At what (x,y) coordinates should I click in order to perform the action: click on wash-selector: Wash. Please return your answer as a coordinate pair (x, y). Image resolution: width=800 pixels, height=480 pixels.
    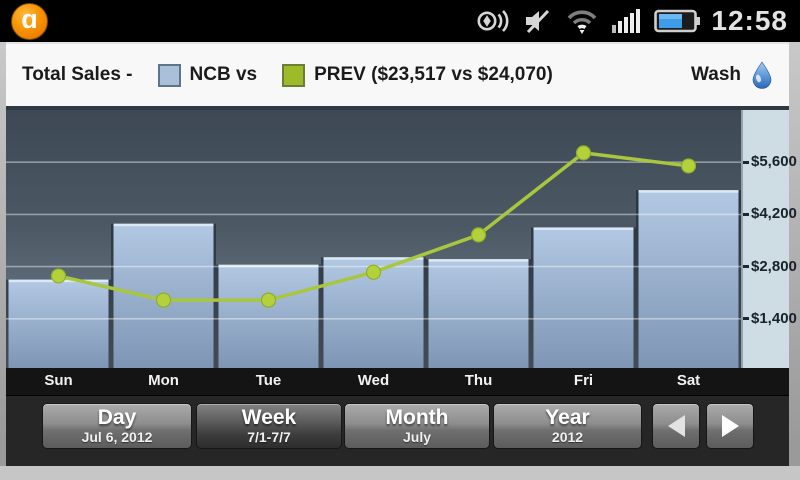
    Looking at the image, I should click on (732, 75).